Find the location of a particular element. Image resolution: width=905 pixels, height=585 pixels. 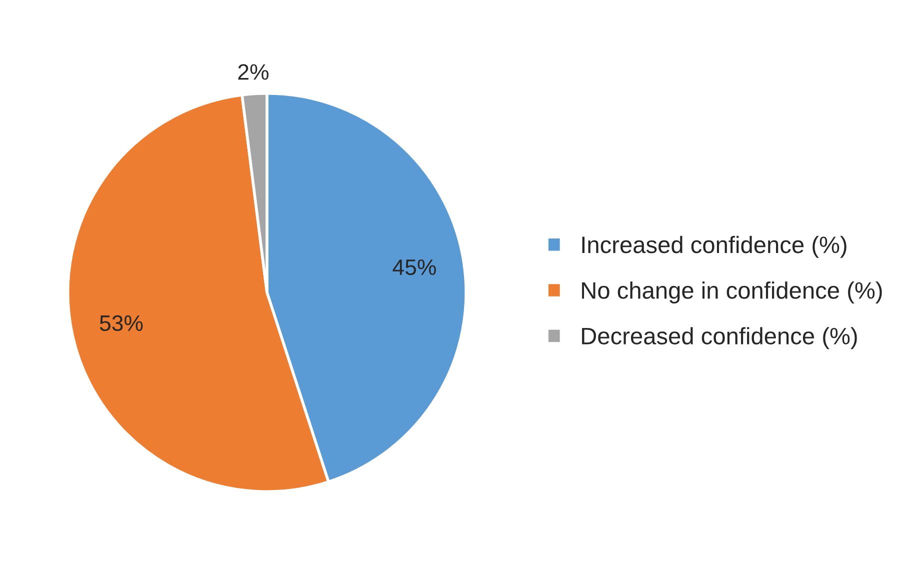

data-label: 2% is located at coordinates (253, 72).